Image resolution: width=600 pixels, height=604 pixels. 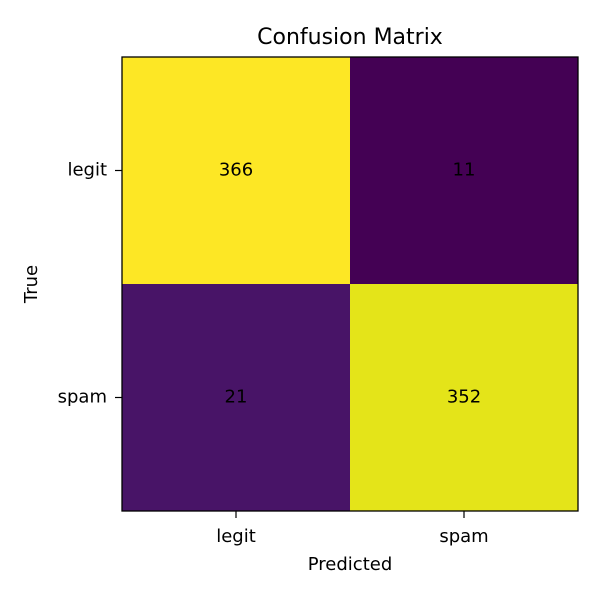 I want to click on heatmap-cell-legit-legit, so click(x=236, y=170).